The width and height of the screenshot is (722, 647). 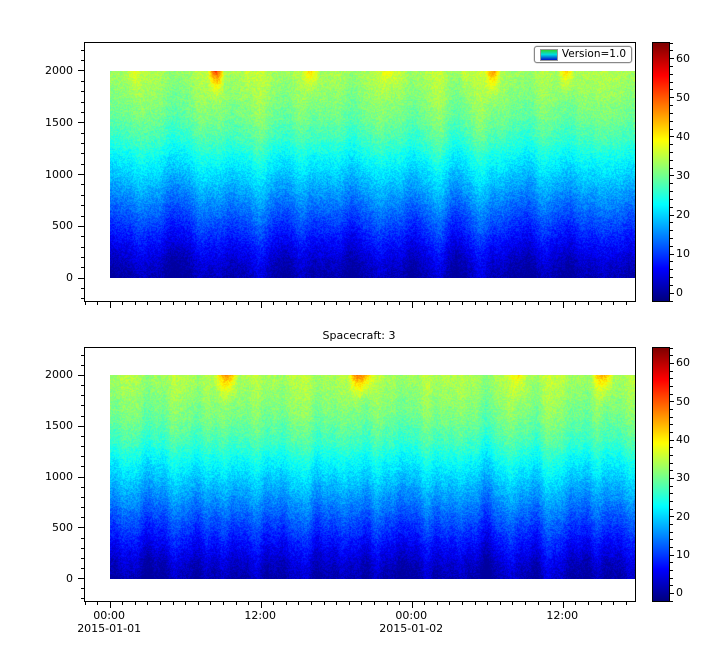 I want to click on colorbar-tick-label: 30, so click(x=683, y=478).